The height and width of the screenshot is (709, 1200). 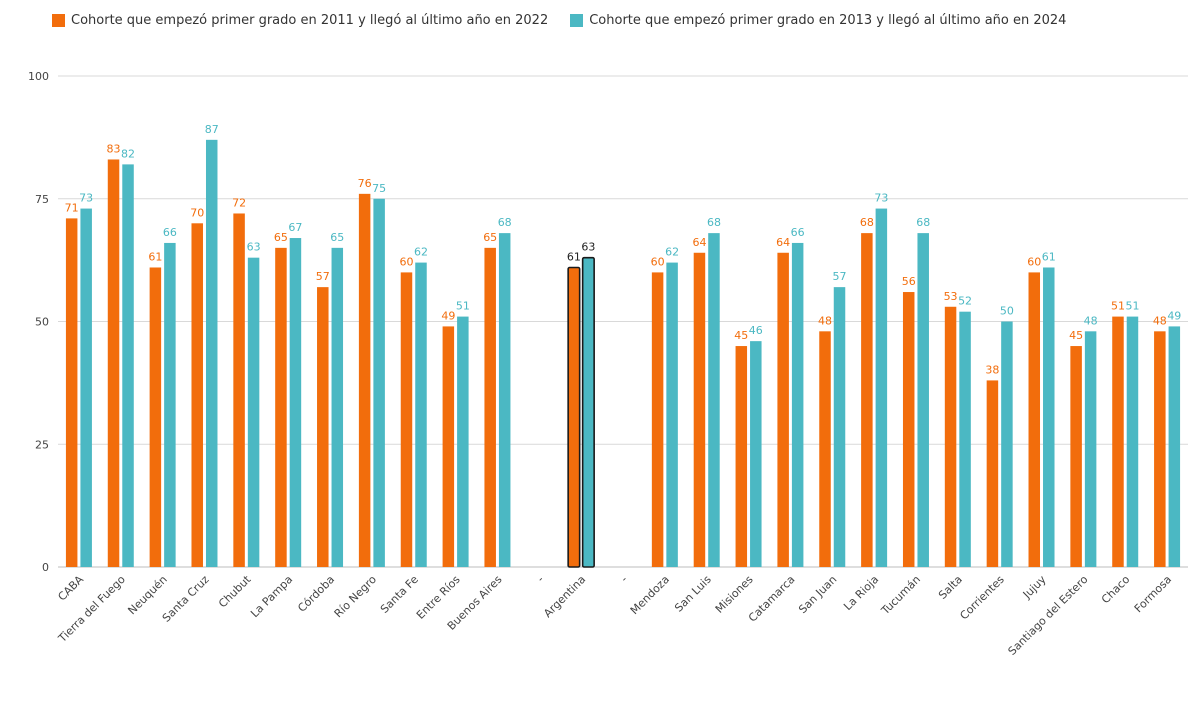 What do you see at coordinates (86, 198) in the screenshot?
I see `data-label-series-2: 73` at bounding box center [86, 198].